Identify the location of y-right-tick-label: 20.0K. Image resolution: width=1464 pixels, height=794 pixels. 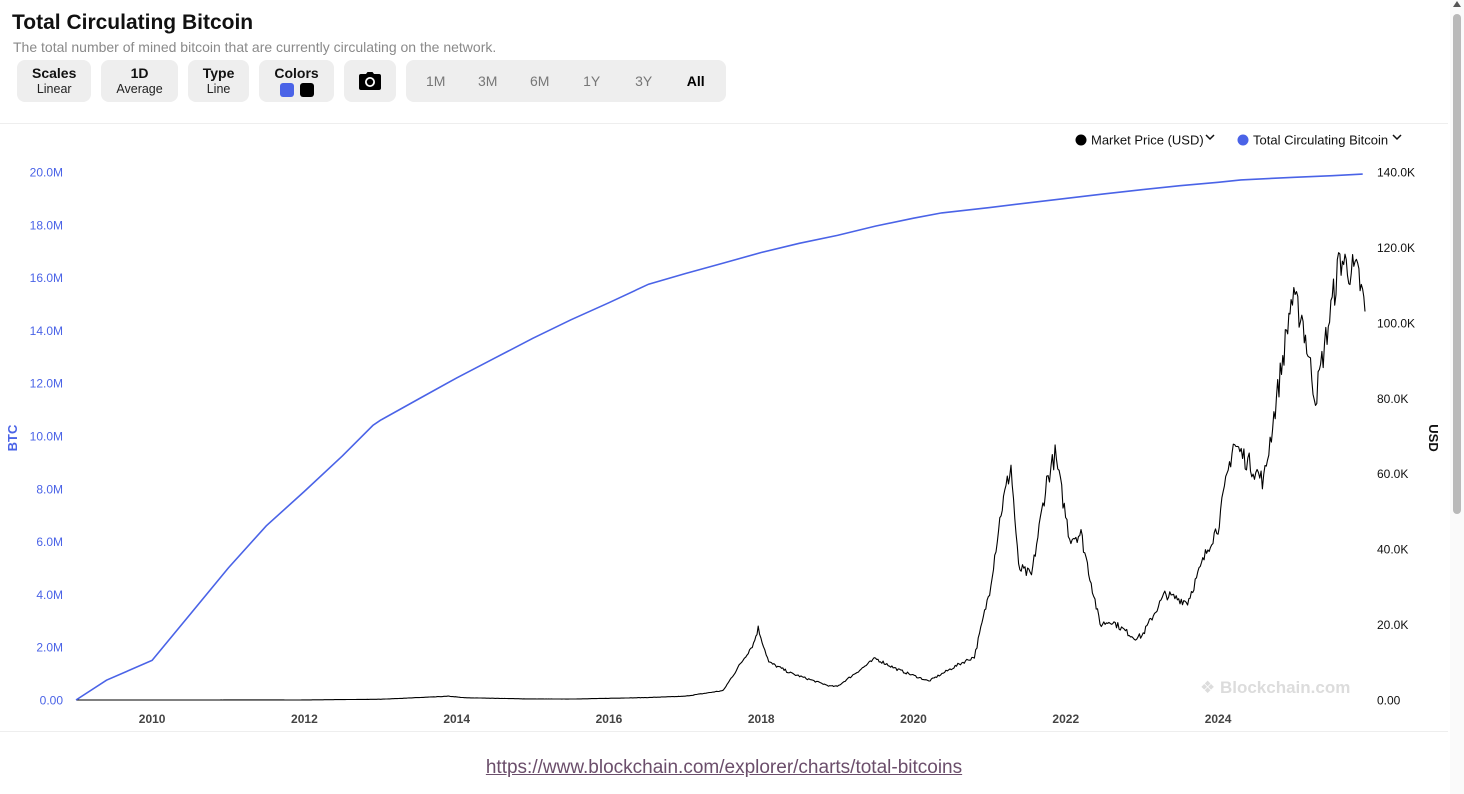
(1392, 625).